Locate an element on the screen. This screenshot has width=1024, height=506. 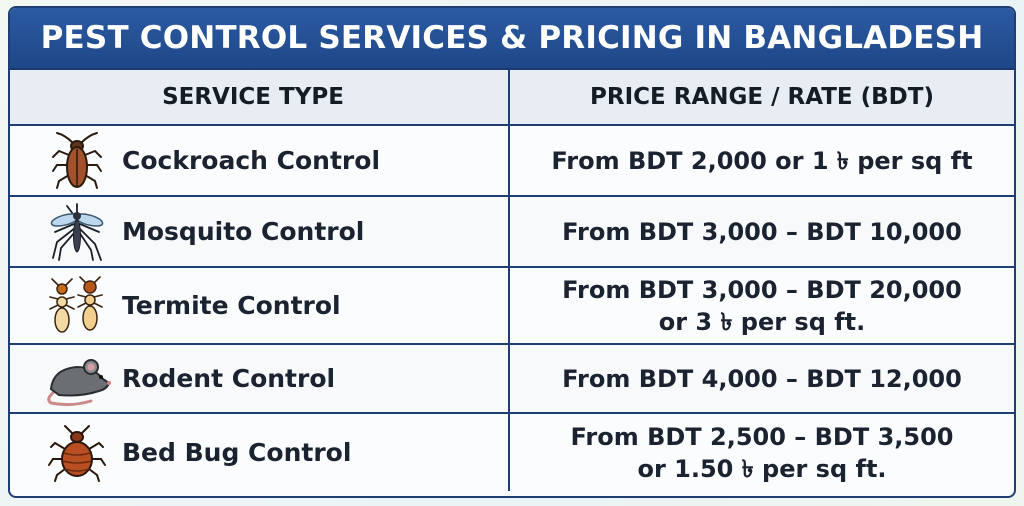
service-type-header: SERVICE TYPE is located at coordinates (253, 97).